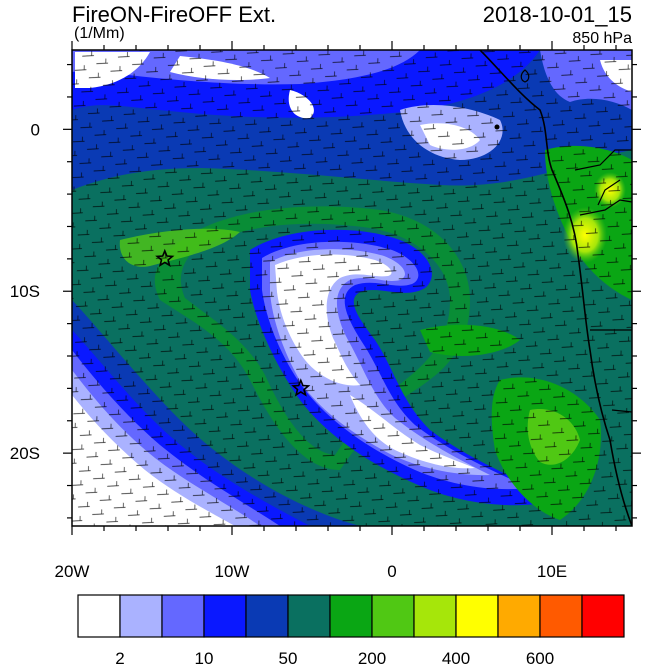 The width and height of the screenshot is (650, 667). Describe the element at coordinates (391, 571) in the screenshot. I see `lon-label-0: 0` at that location.